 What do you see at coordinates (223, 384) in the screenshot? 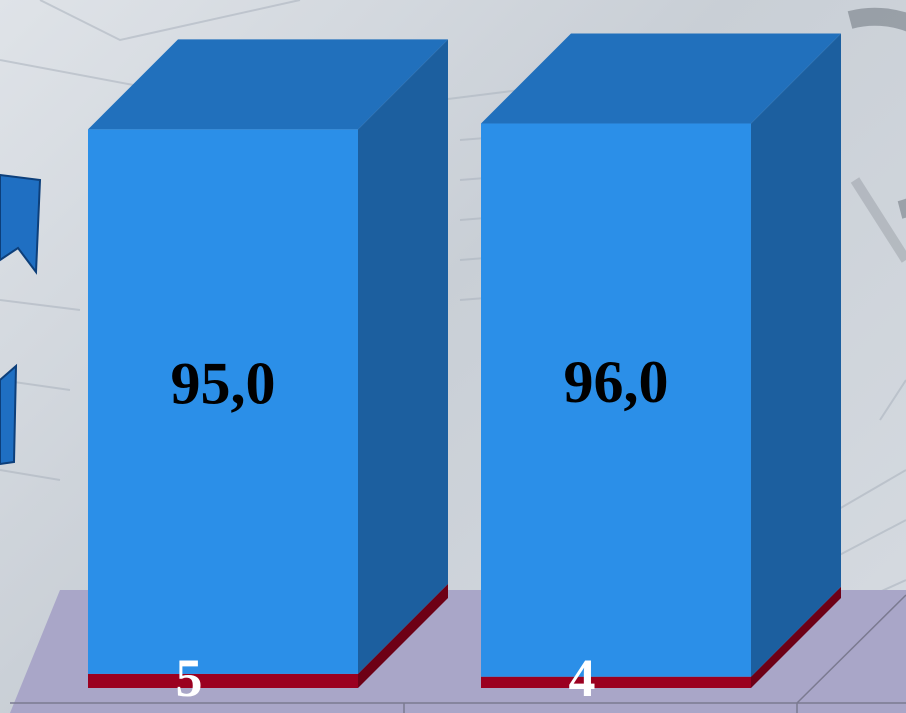
I see `bar-value-label: 95,0` at bounding box center [223, 384].